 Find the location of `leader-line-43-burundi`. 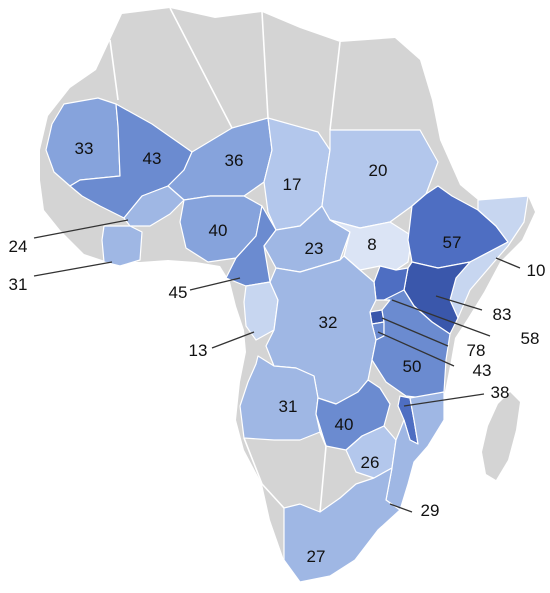

leader-line-43-burundi is located at coordinates (416, 349).